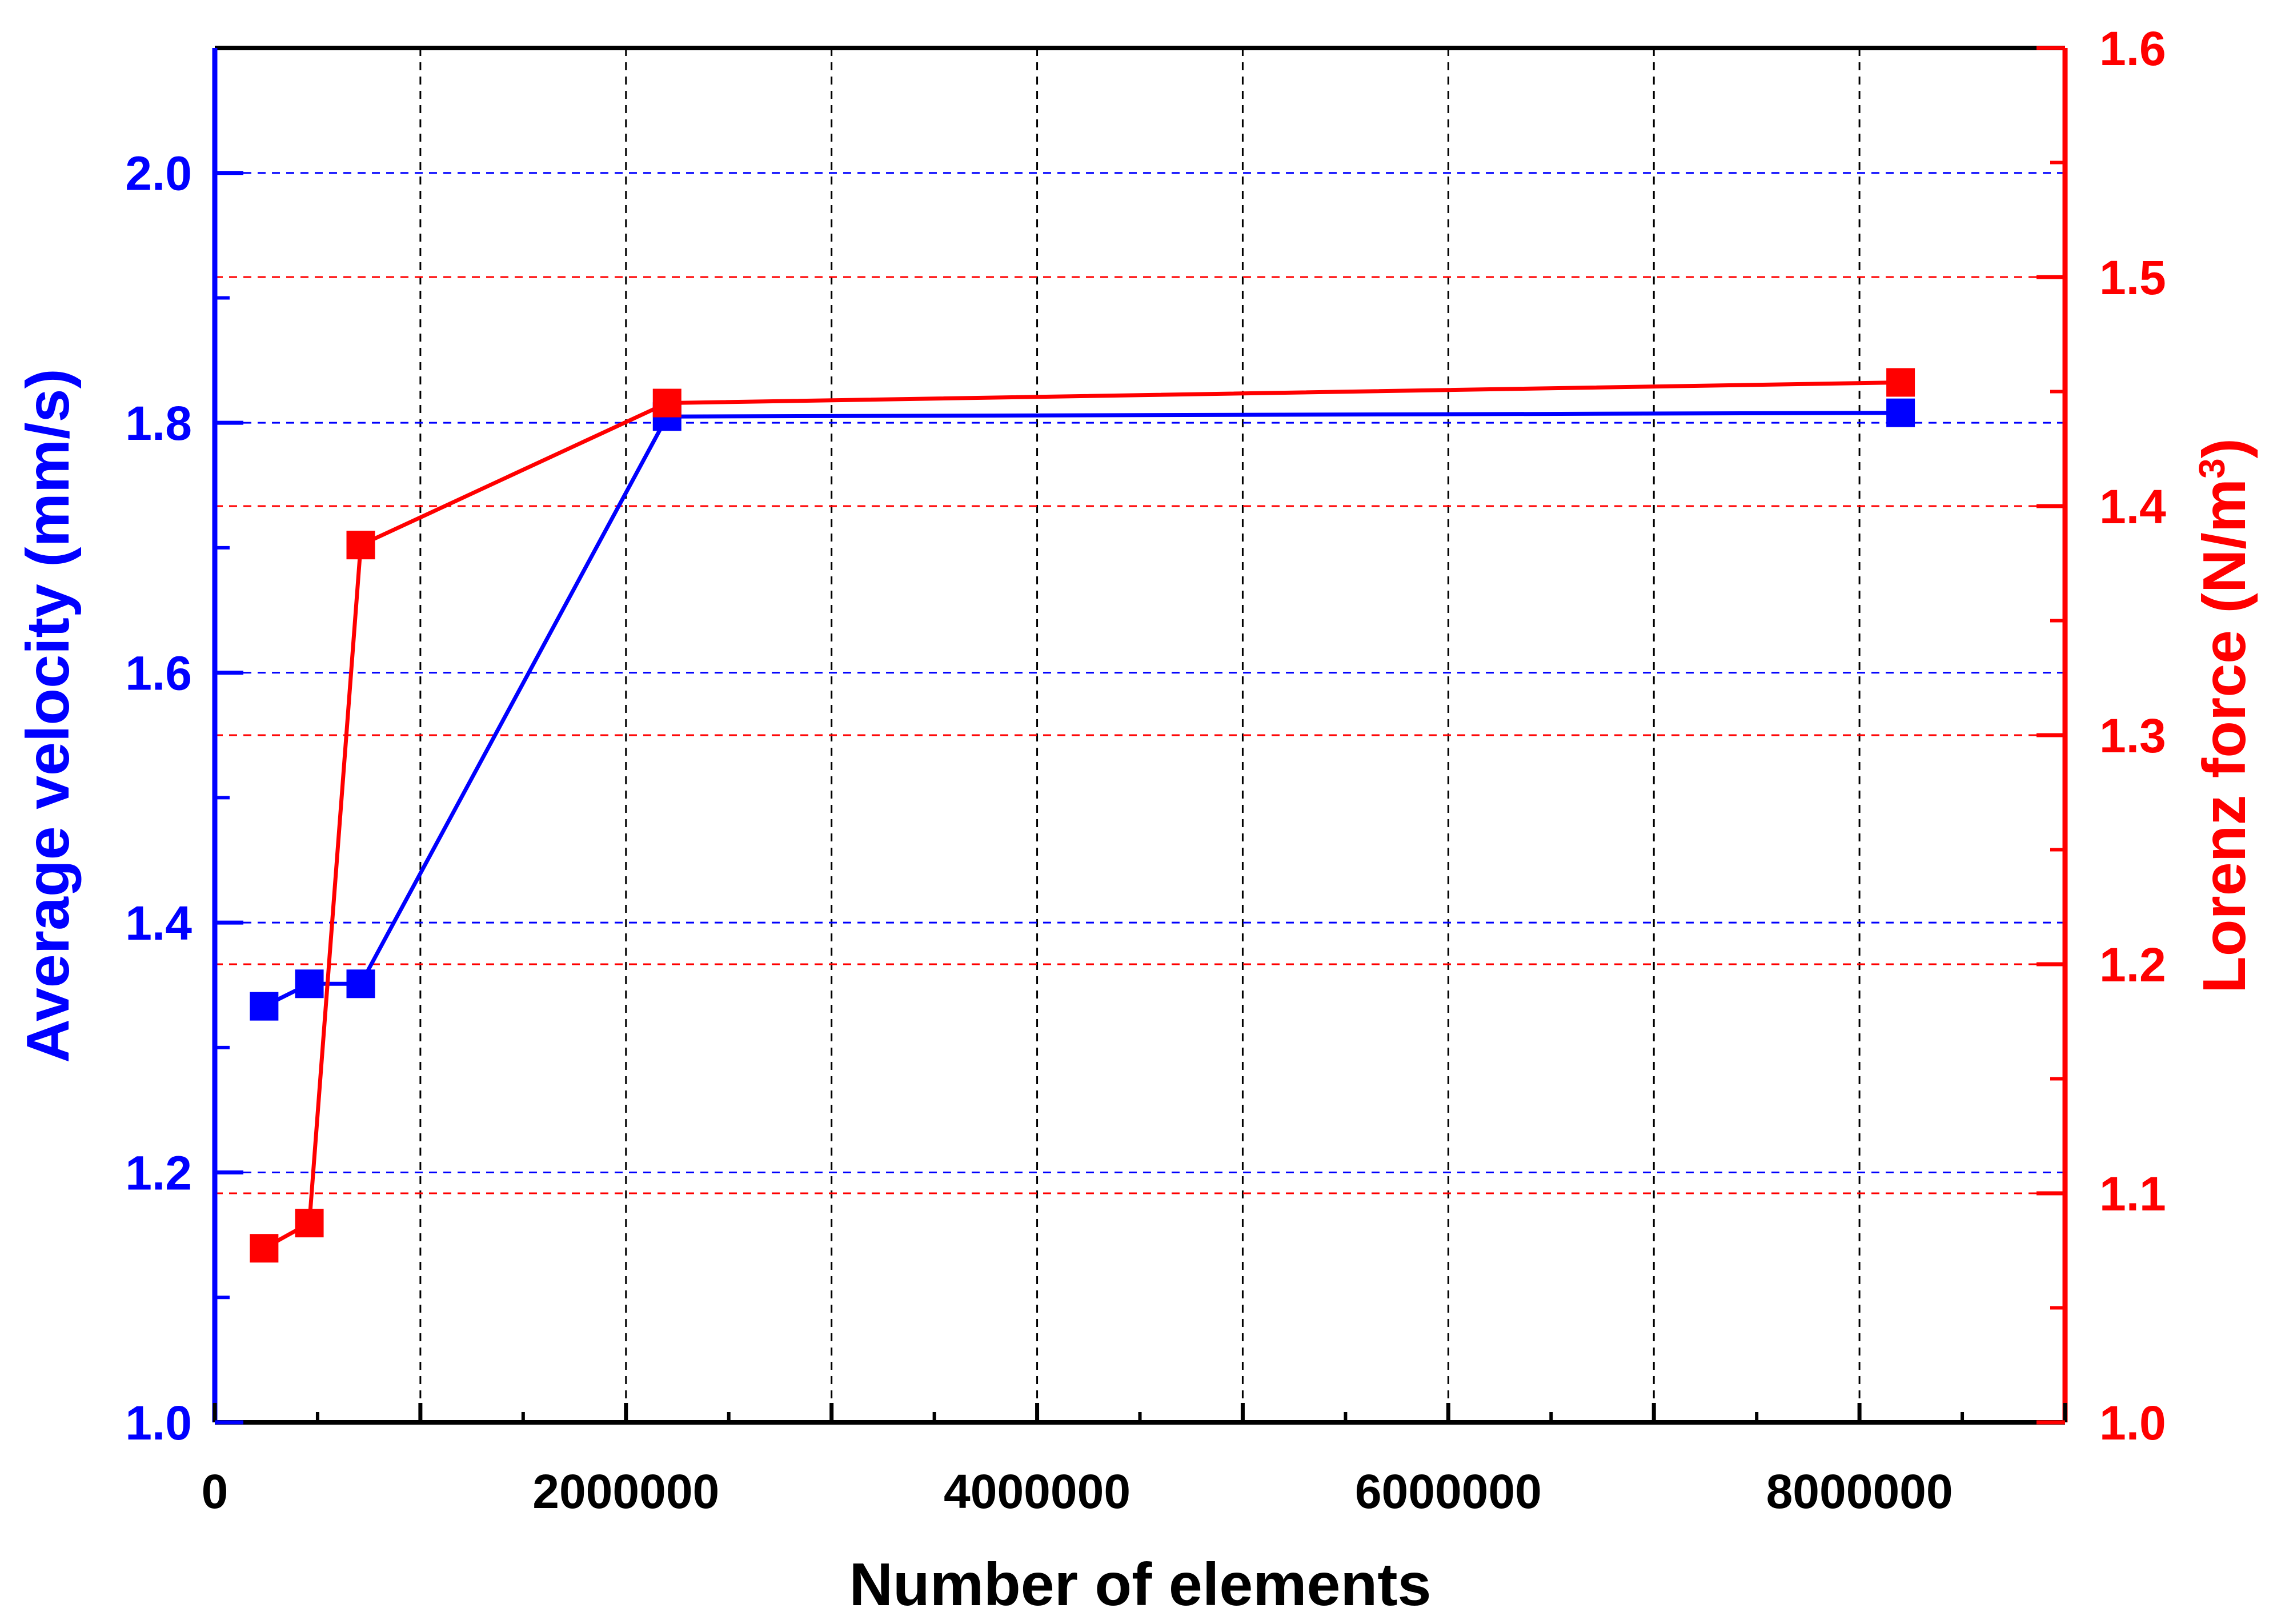 The height and width of the screenshot is (1624, 2277). What do you see at coordinates (2132, 736) in the screenshot?
I see `y-right-tick-label: 1.3` at bounding box center [2132, 736].